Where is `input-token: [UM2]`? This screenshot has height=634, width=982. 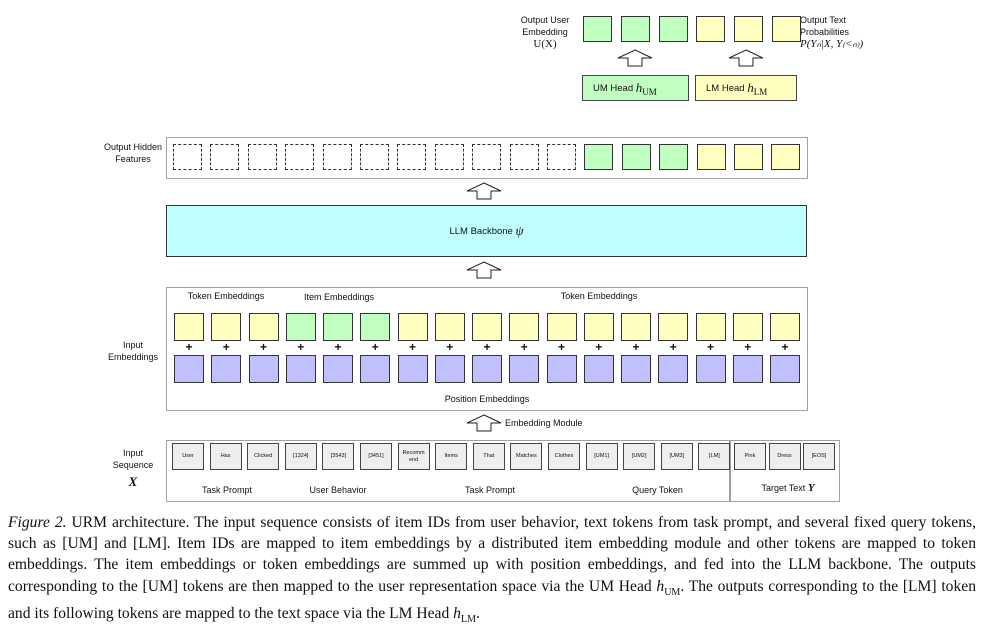
input-token: [UM2] is located at coordinates (639, 456).